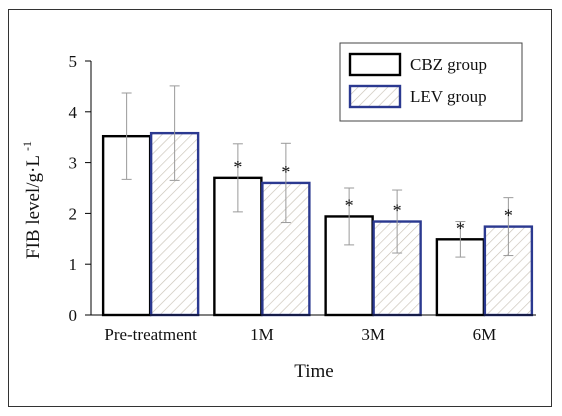 The height and width of the screenshot is (416, 562). Describe the element at coordinates (313, 371) in the screenshot. I see `x-axis-title: Time` at that location.